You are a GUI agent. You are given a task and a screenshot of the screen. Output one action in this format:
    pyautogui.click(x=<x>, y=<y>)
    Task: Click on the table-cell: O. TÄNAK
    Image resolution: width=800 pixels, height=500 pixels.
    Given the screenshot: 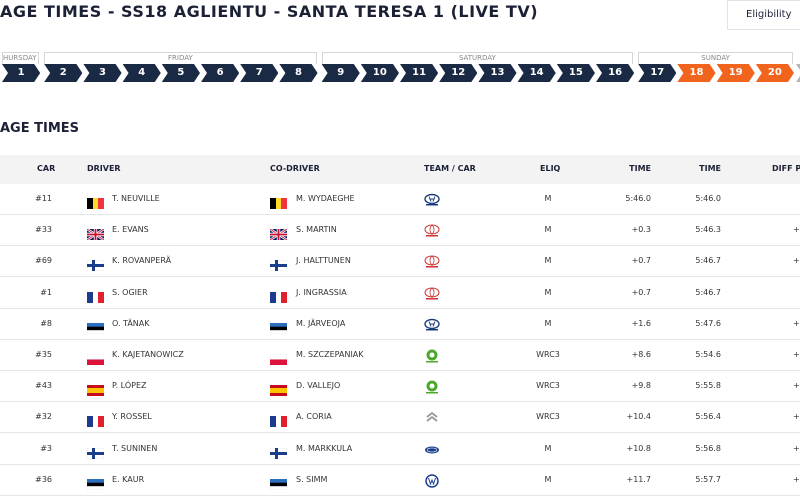 What is the action you would take?
    pyautogui.click(x=131, y=323)
    